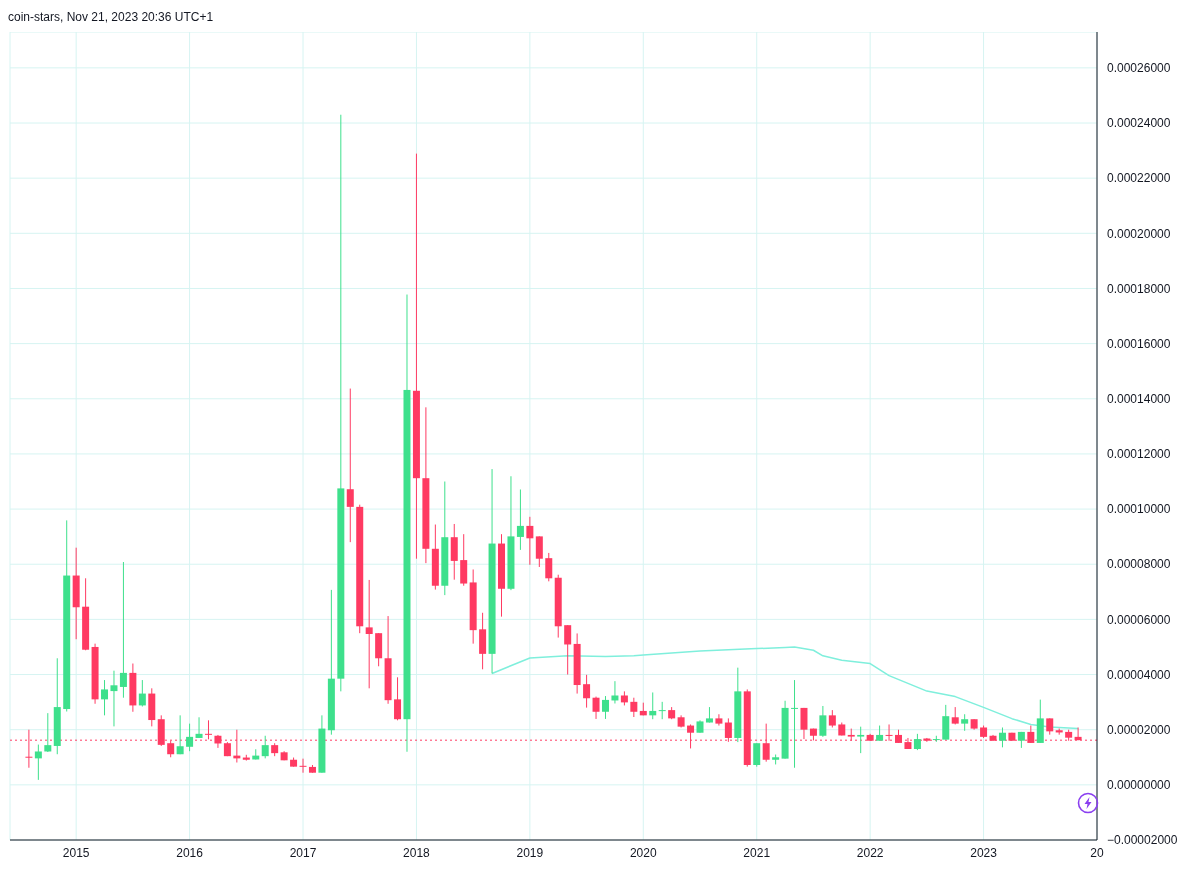 Image resolution: width=1201 pixels, height=876 pixels. I want to click on text: coin-stars, Nov 21, 2023 20:36 UTC+1, so click(111, 17).